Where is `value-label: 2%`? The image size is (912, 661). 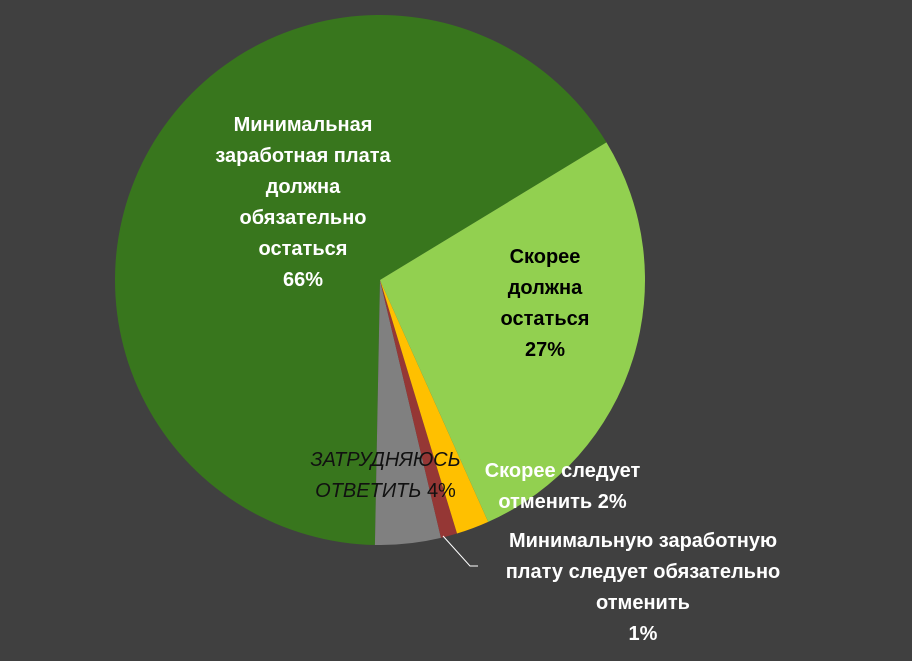
value-label: 2% is located at coordinates (612, 502).